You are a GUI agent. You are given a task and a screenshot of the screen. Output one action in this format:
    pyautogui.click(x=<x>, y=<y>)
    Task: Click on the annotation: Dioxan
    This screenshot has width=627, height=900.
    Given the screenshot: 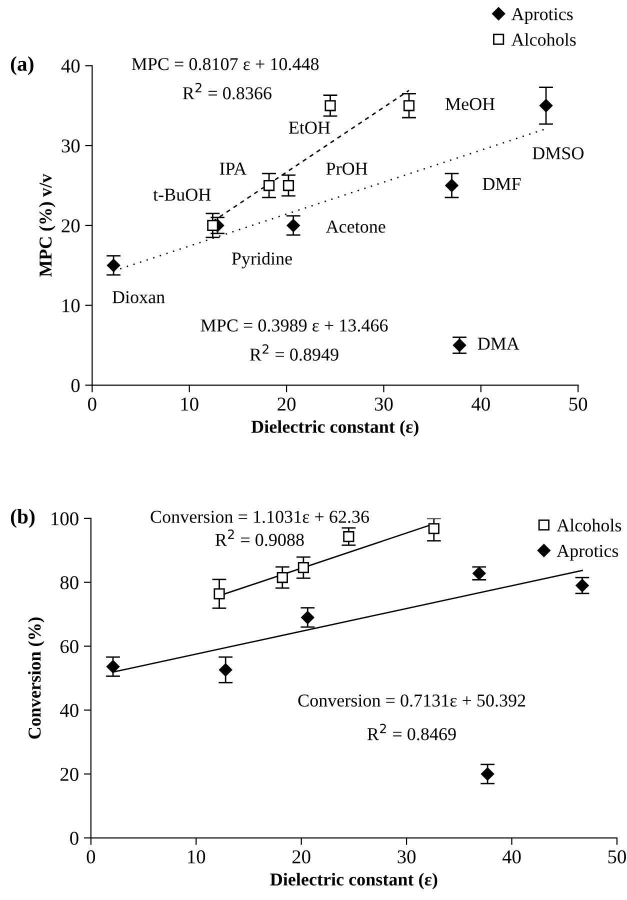 What is the action you would take?
    pyautogui.click(x=138, y=297)
    